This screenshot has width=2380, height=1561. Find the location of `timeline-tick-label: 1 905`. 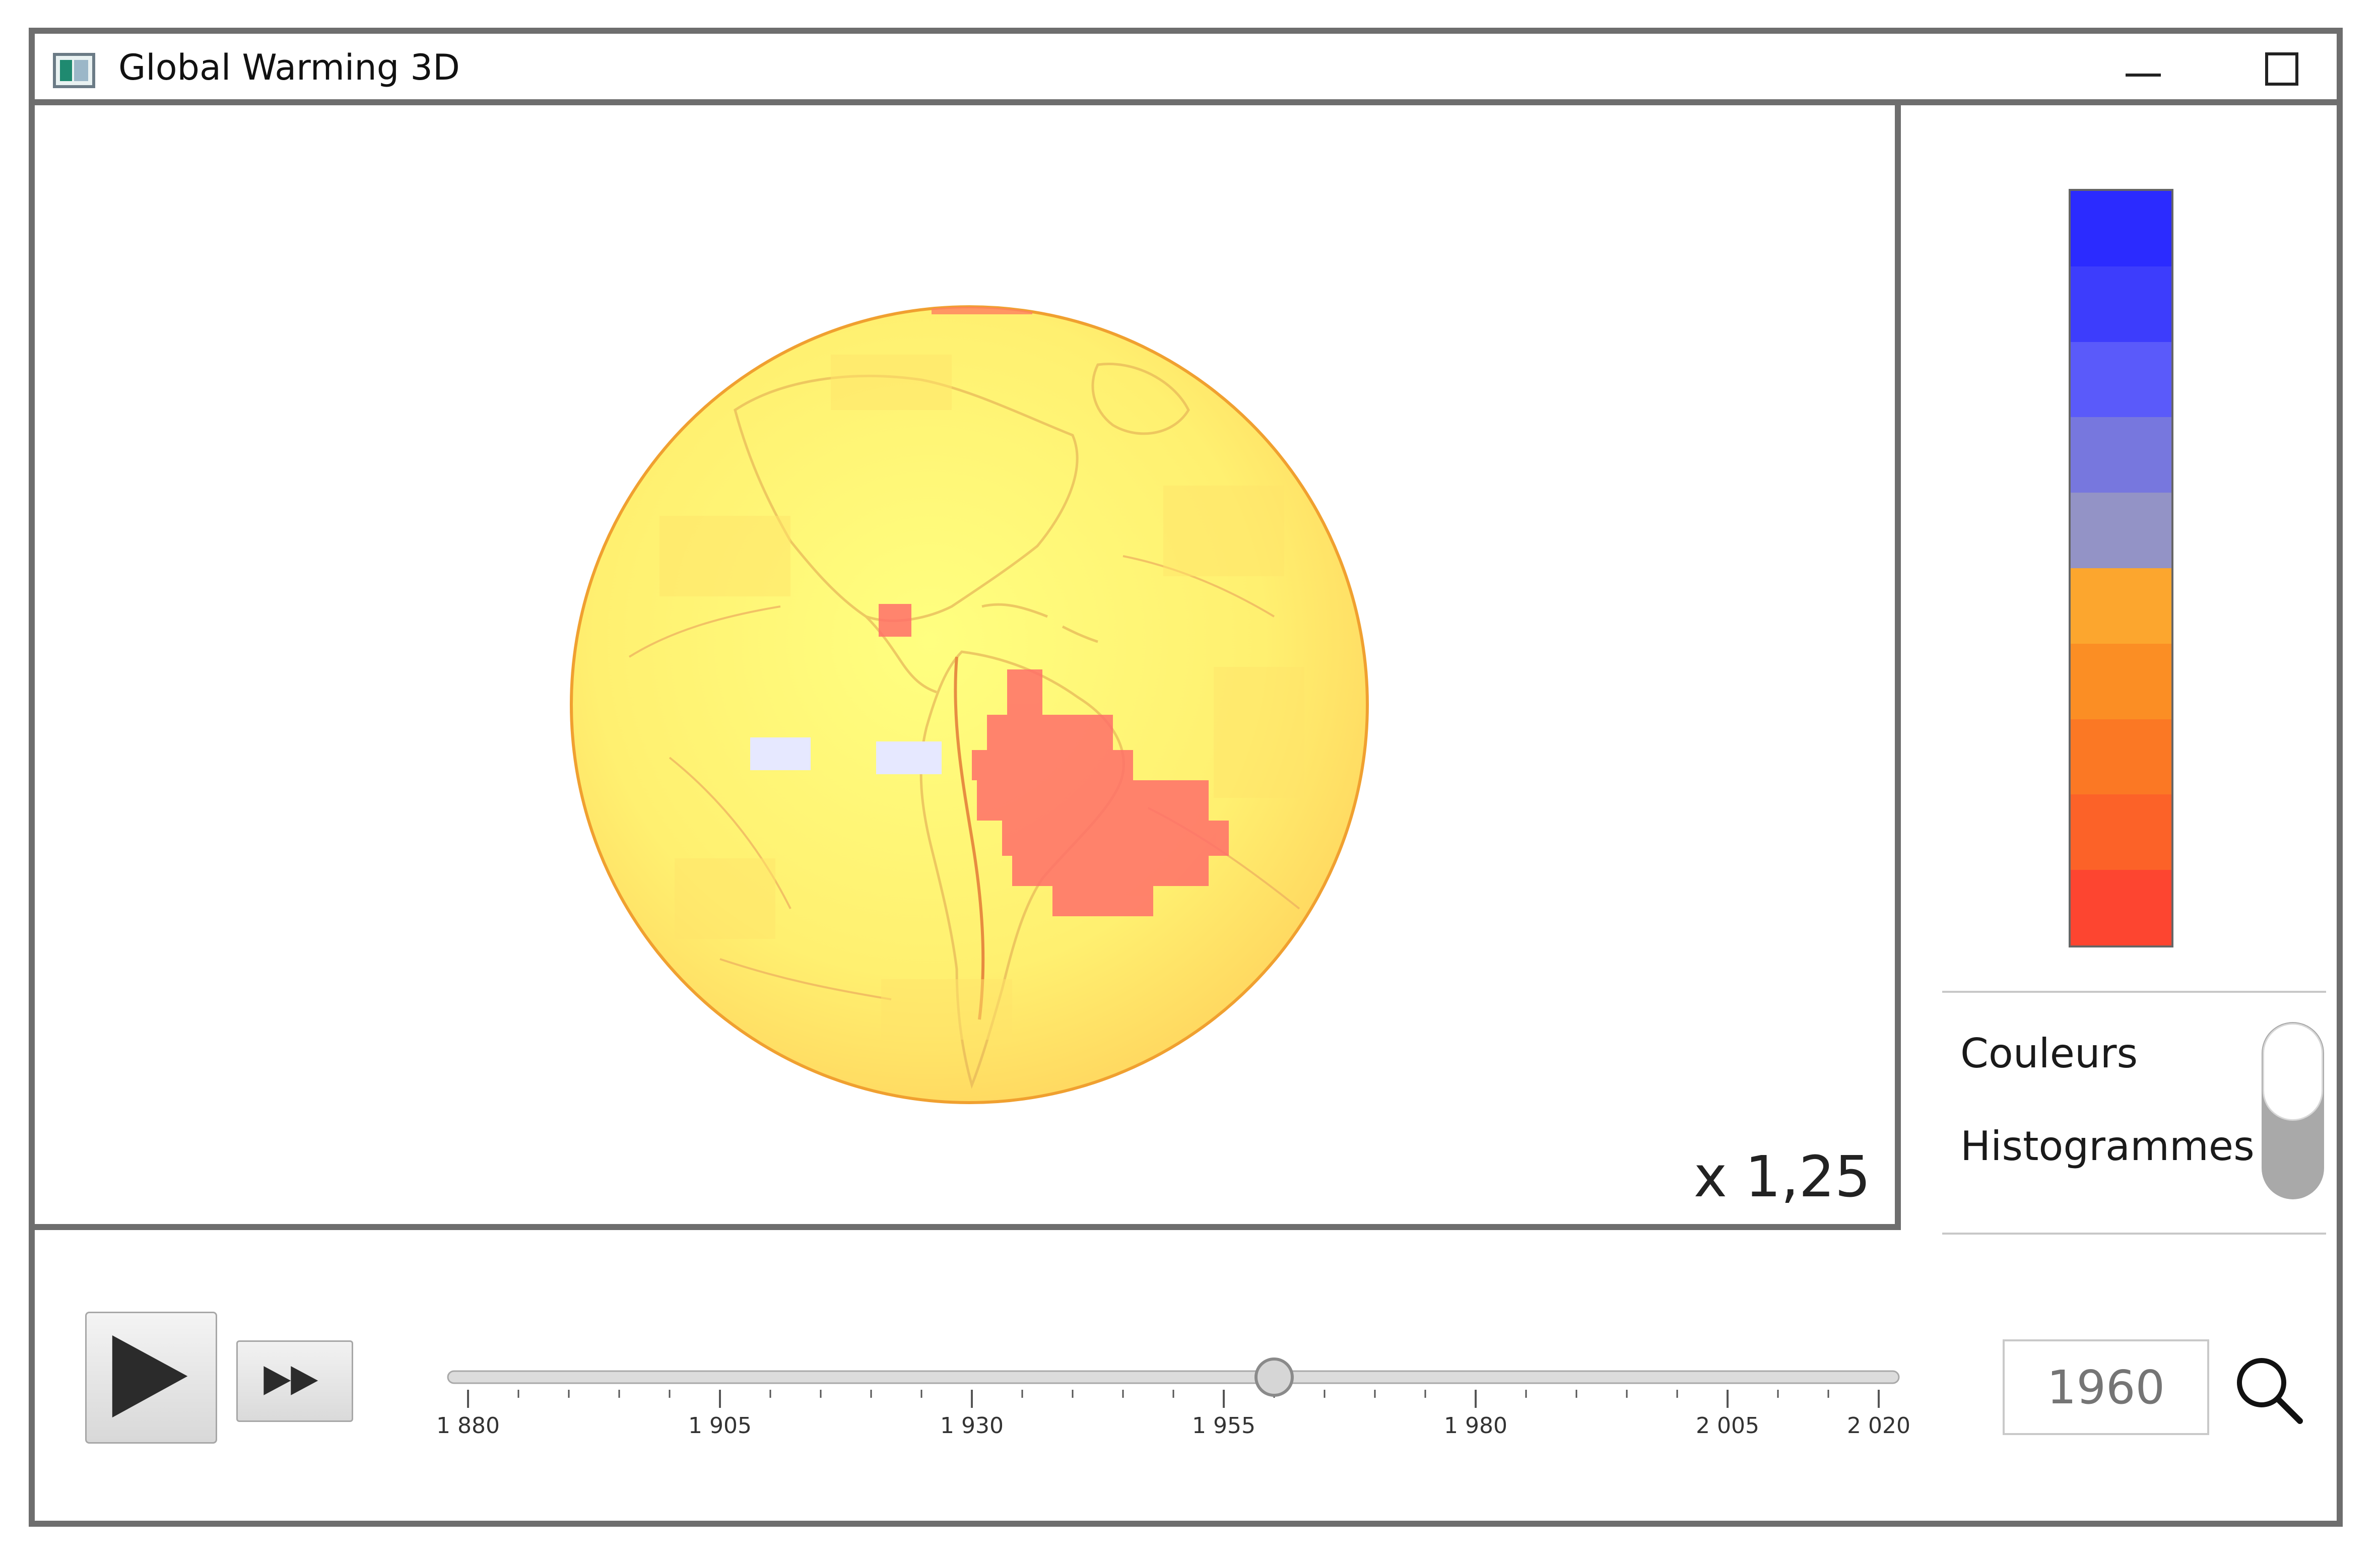

timeline-tick-label: 1 905 is located at coordinates (720, 1426).